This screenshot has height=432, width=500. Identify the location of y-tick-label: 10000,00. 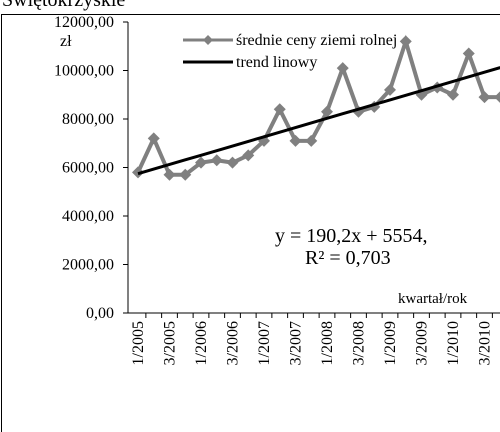
(84, 71).